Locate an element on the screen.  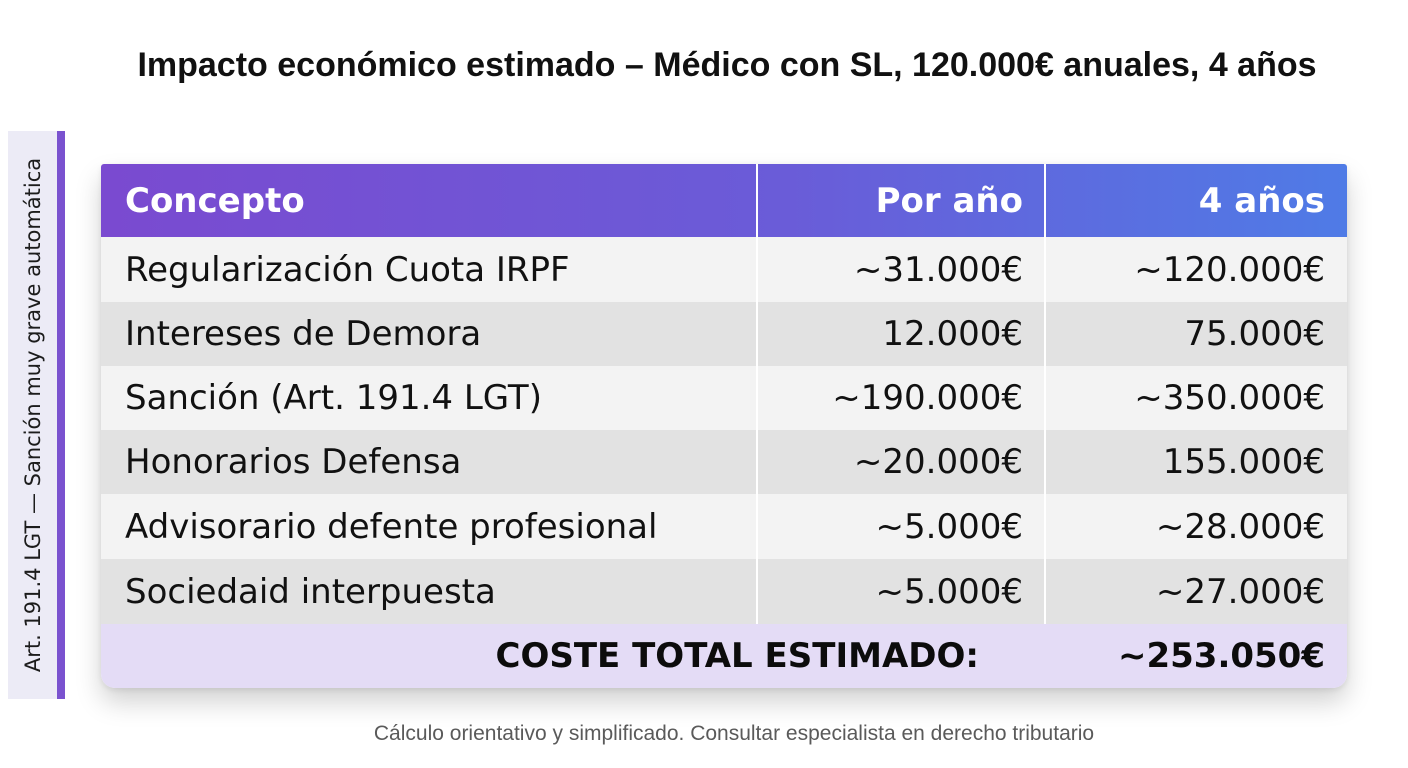
total-row: COSTE TOTAL ESTIMADO: ~253.050€ is located at coordinates (724, 656).